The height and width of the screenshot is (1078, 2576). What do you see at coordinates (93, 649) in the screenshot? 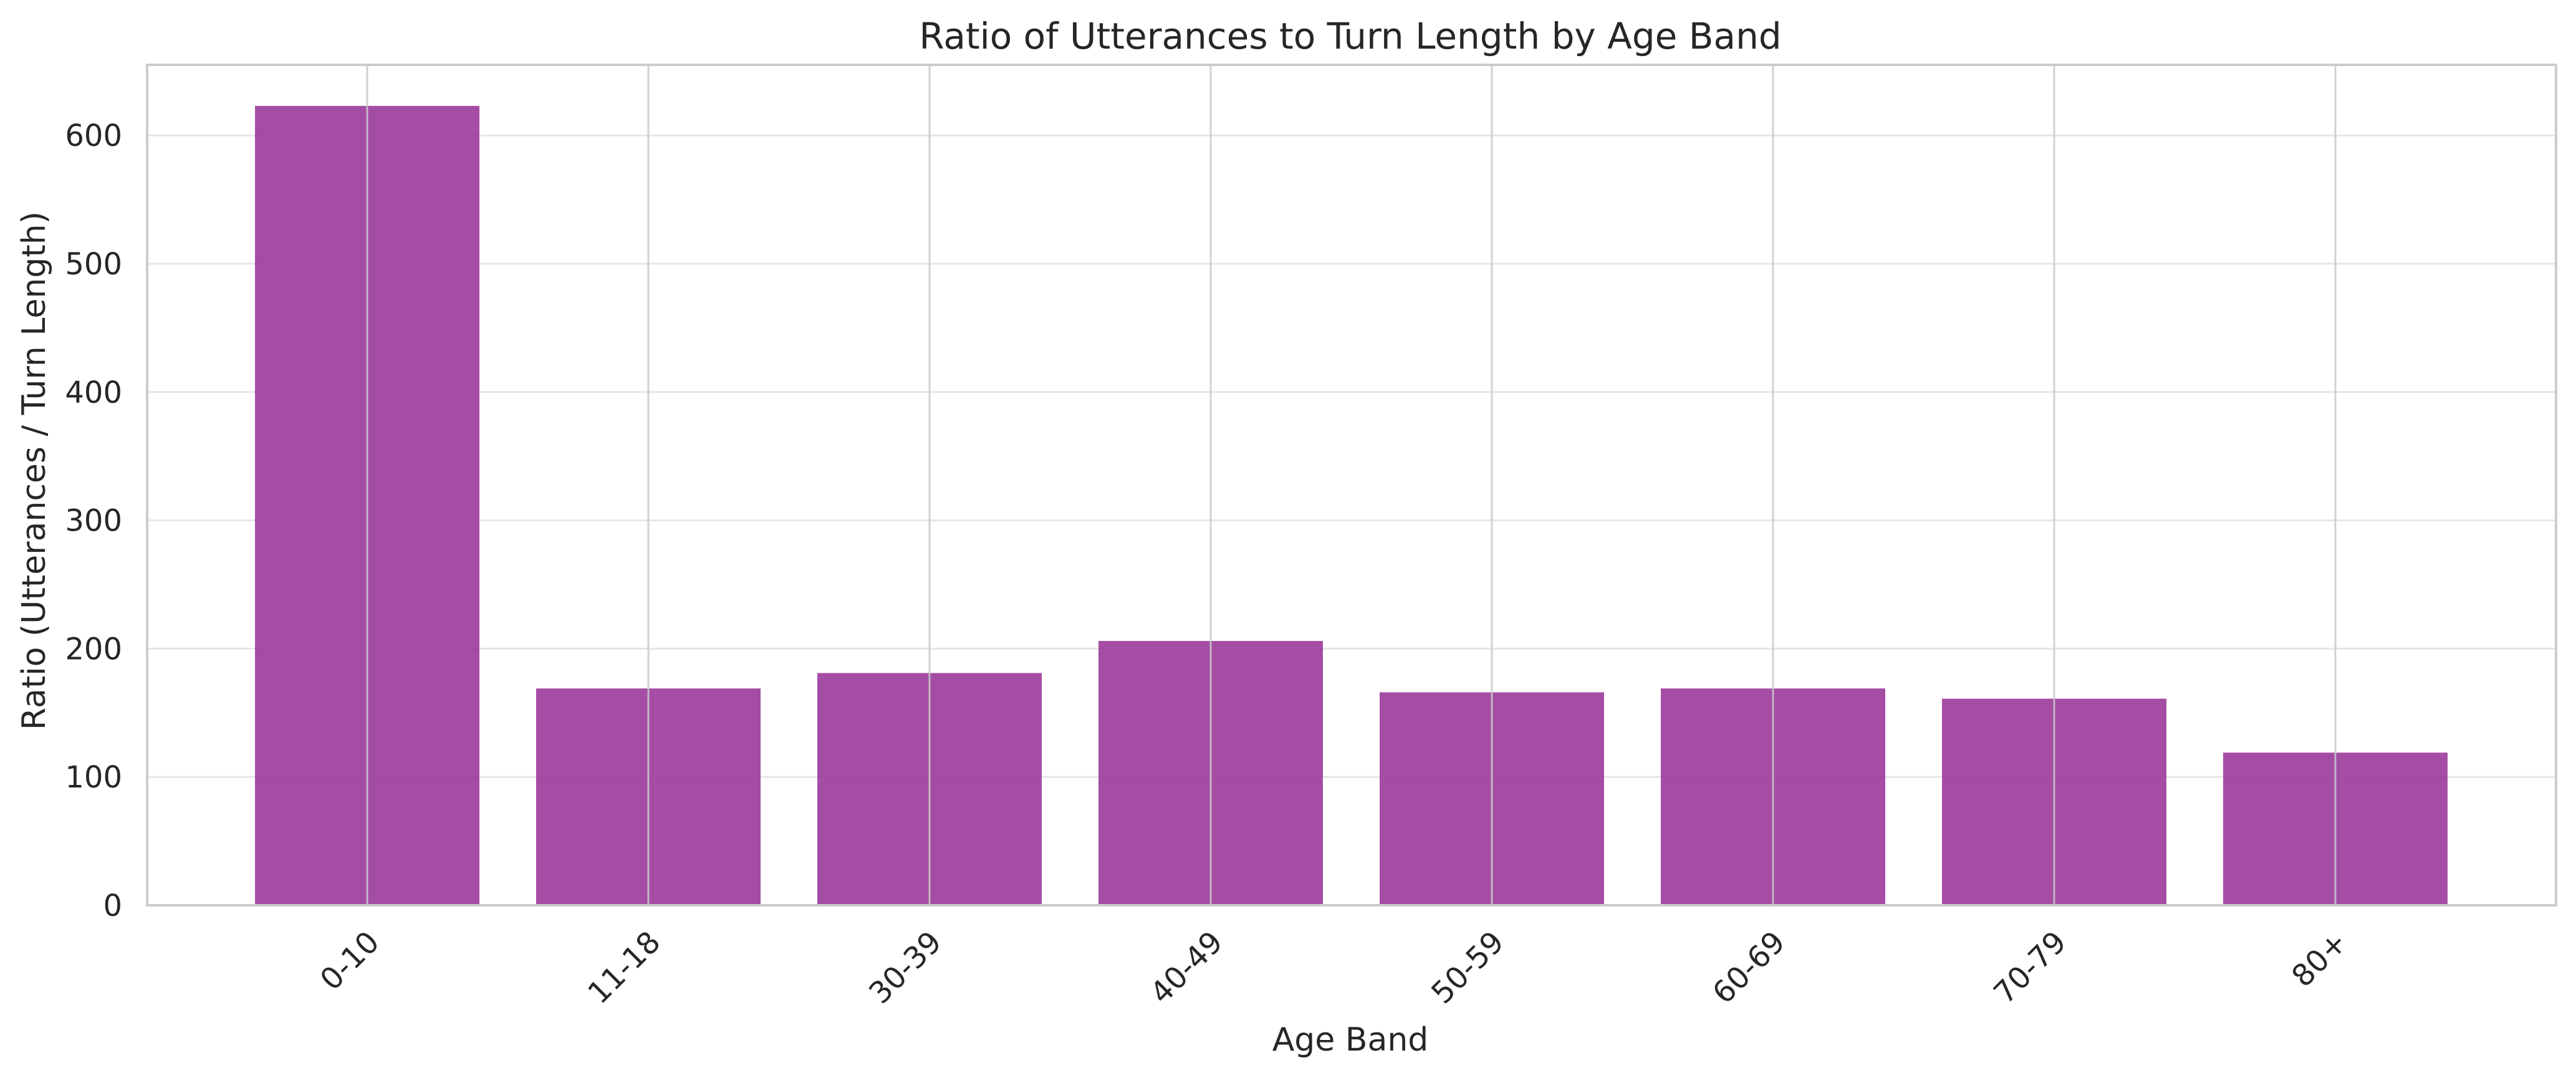
I see `y-tick-label: 200` at bounding box center [93, 649].